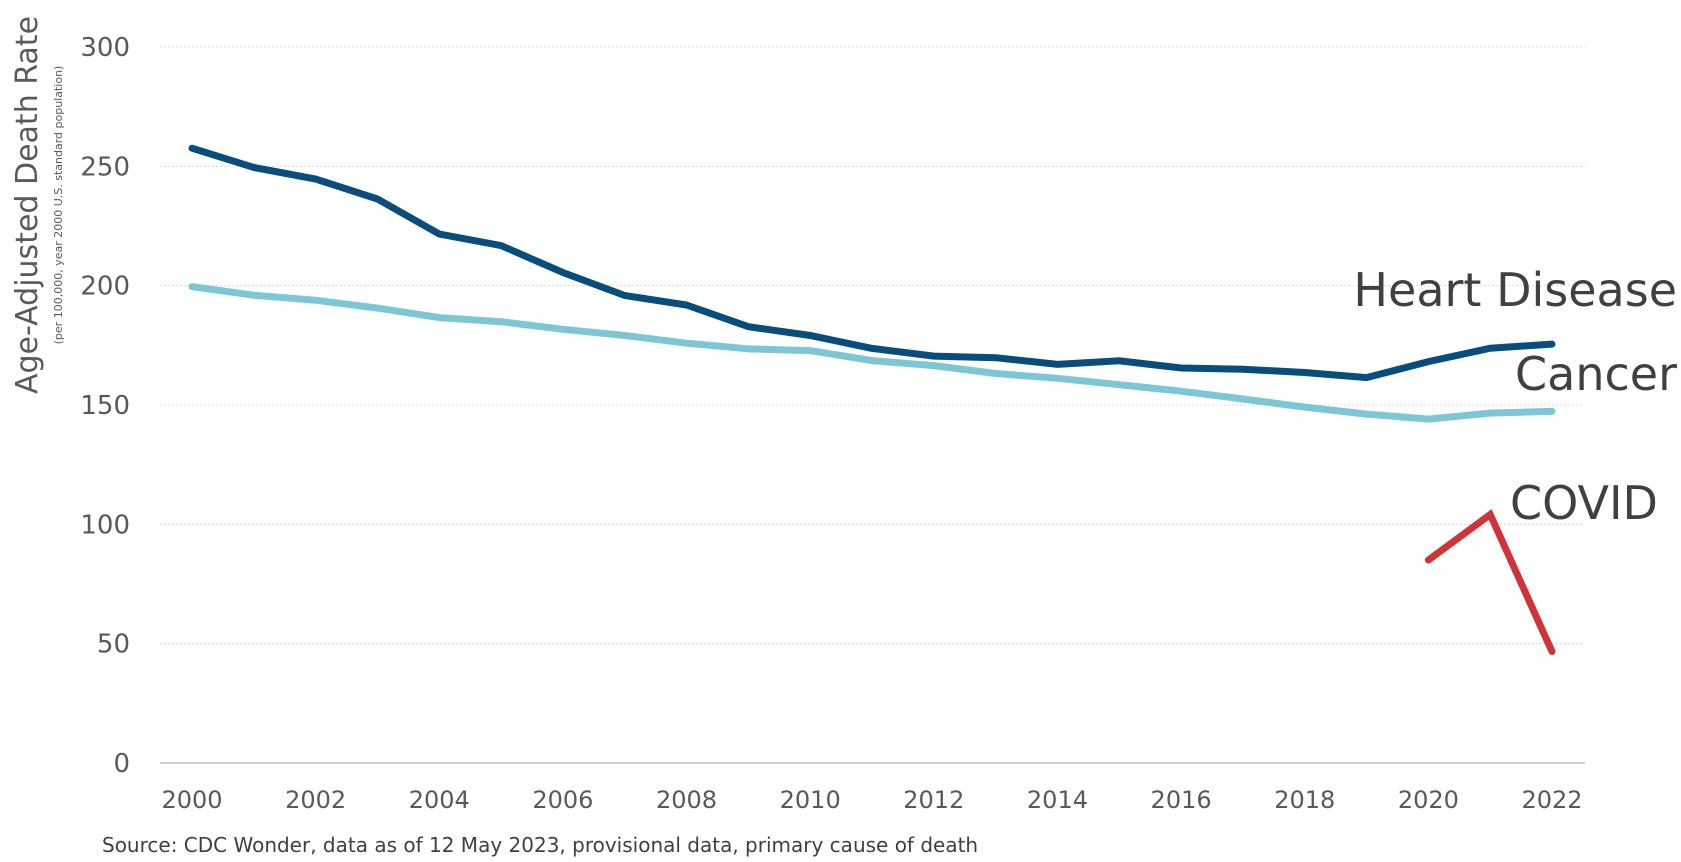  Describe the element at coordinates (439, 800) in the screenshot. I see `x-tick-label: 2004` at that location.